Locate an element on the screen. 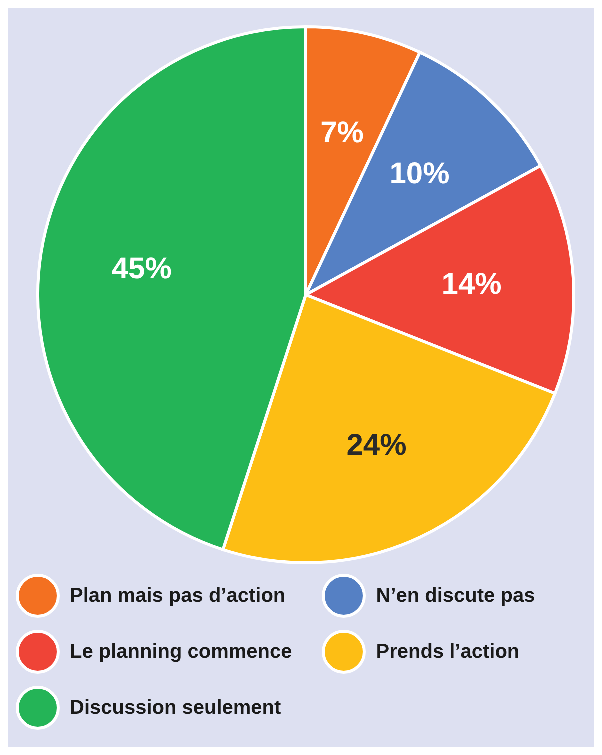 The width and height of the screenshot is (602, 755). data-label: 24% is located at coordinates (376, 445).